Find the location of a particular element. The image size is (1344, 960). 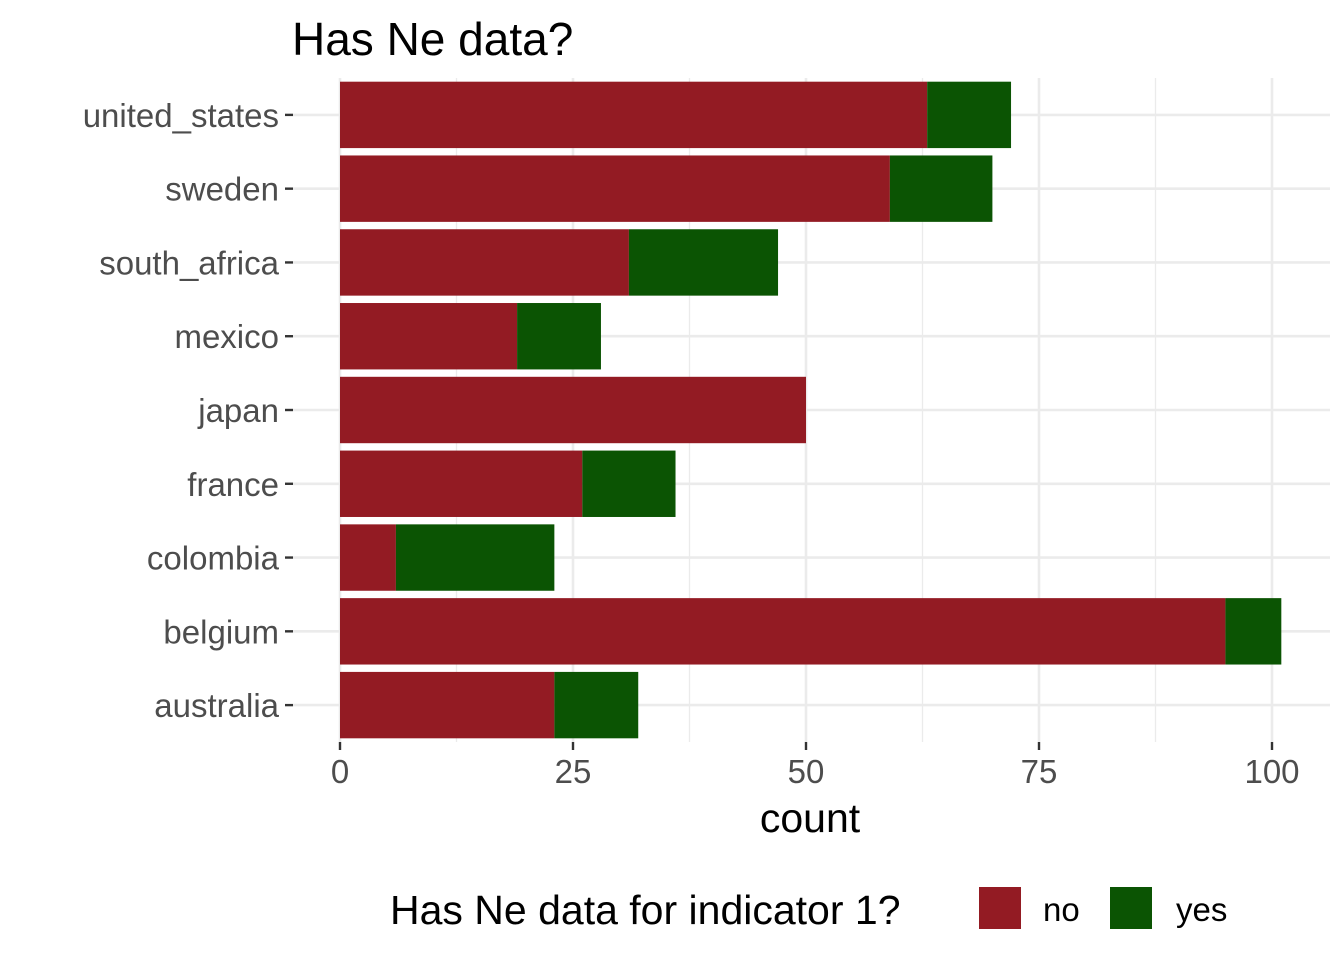

y-tick-label: australia is located at coordinates (216, 705).